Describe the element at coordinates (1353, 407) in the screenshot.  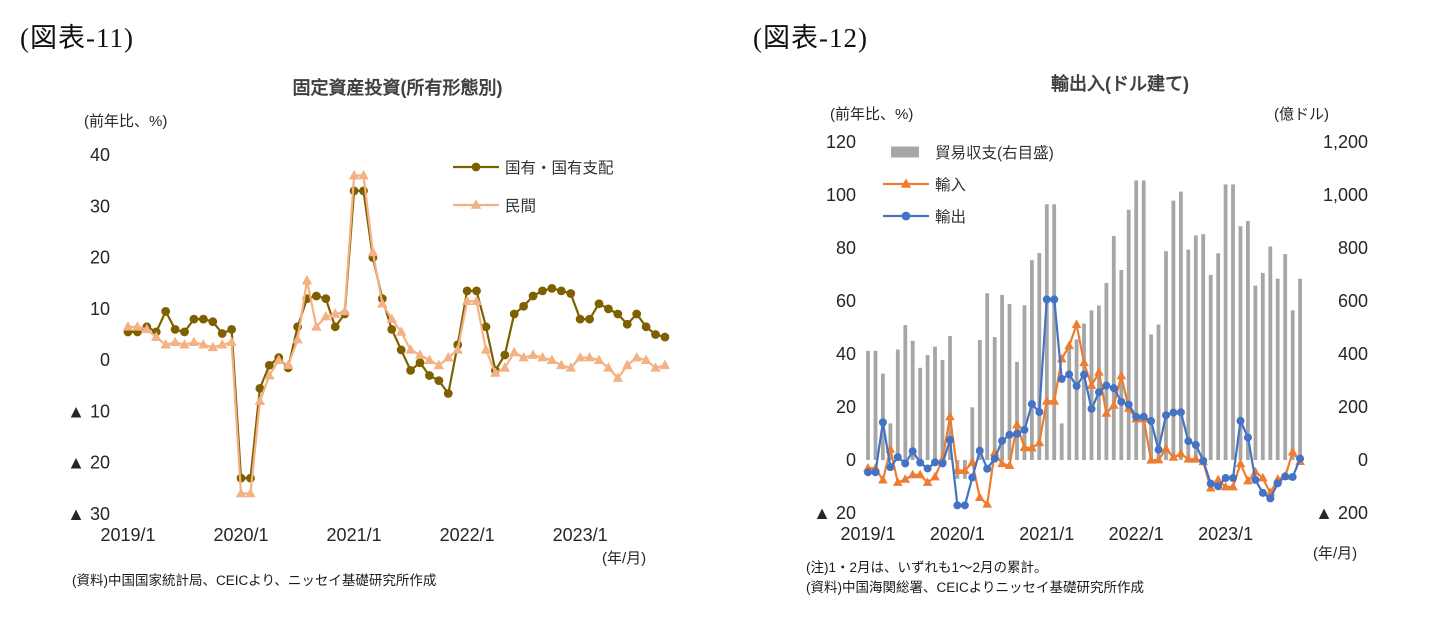
I see `y-tick-label-right: 200` at that location.